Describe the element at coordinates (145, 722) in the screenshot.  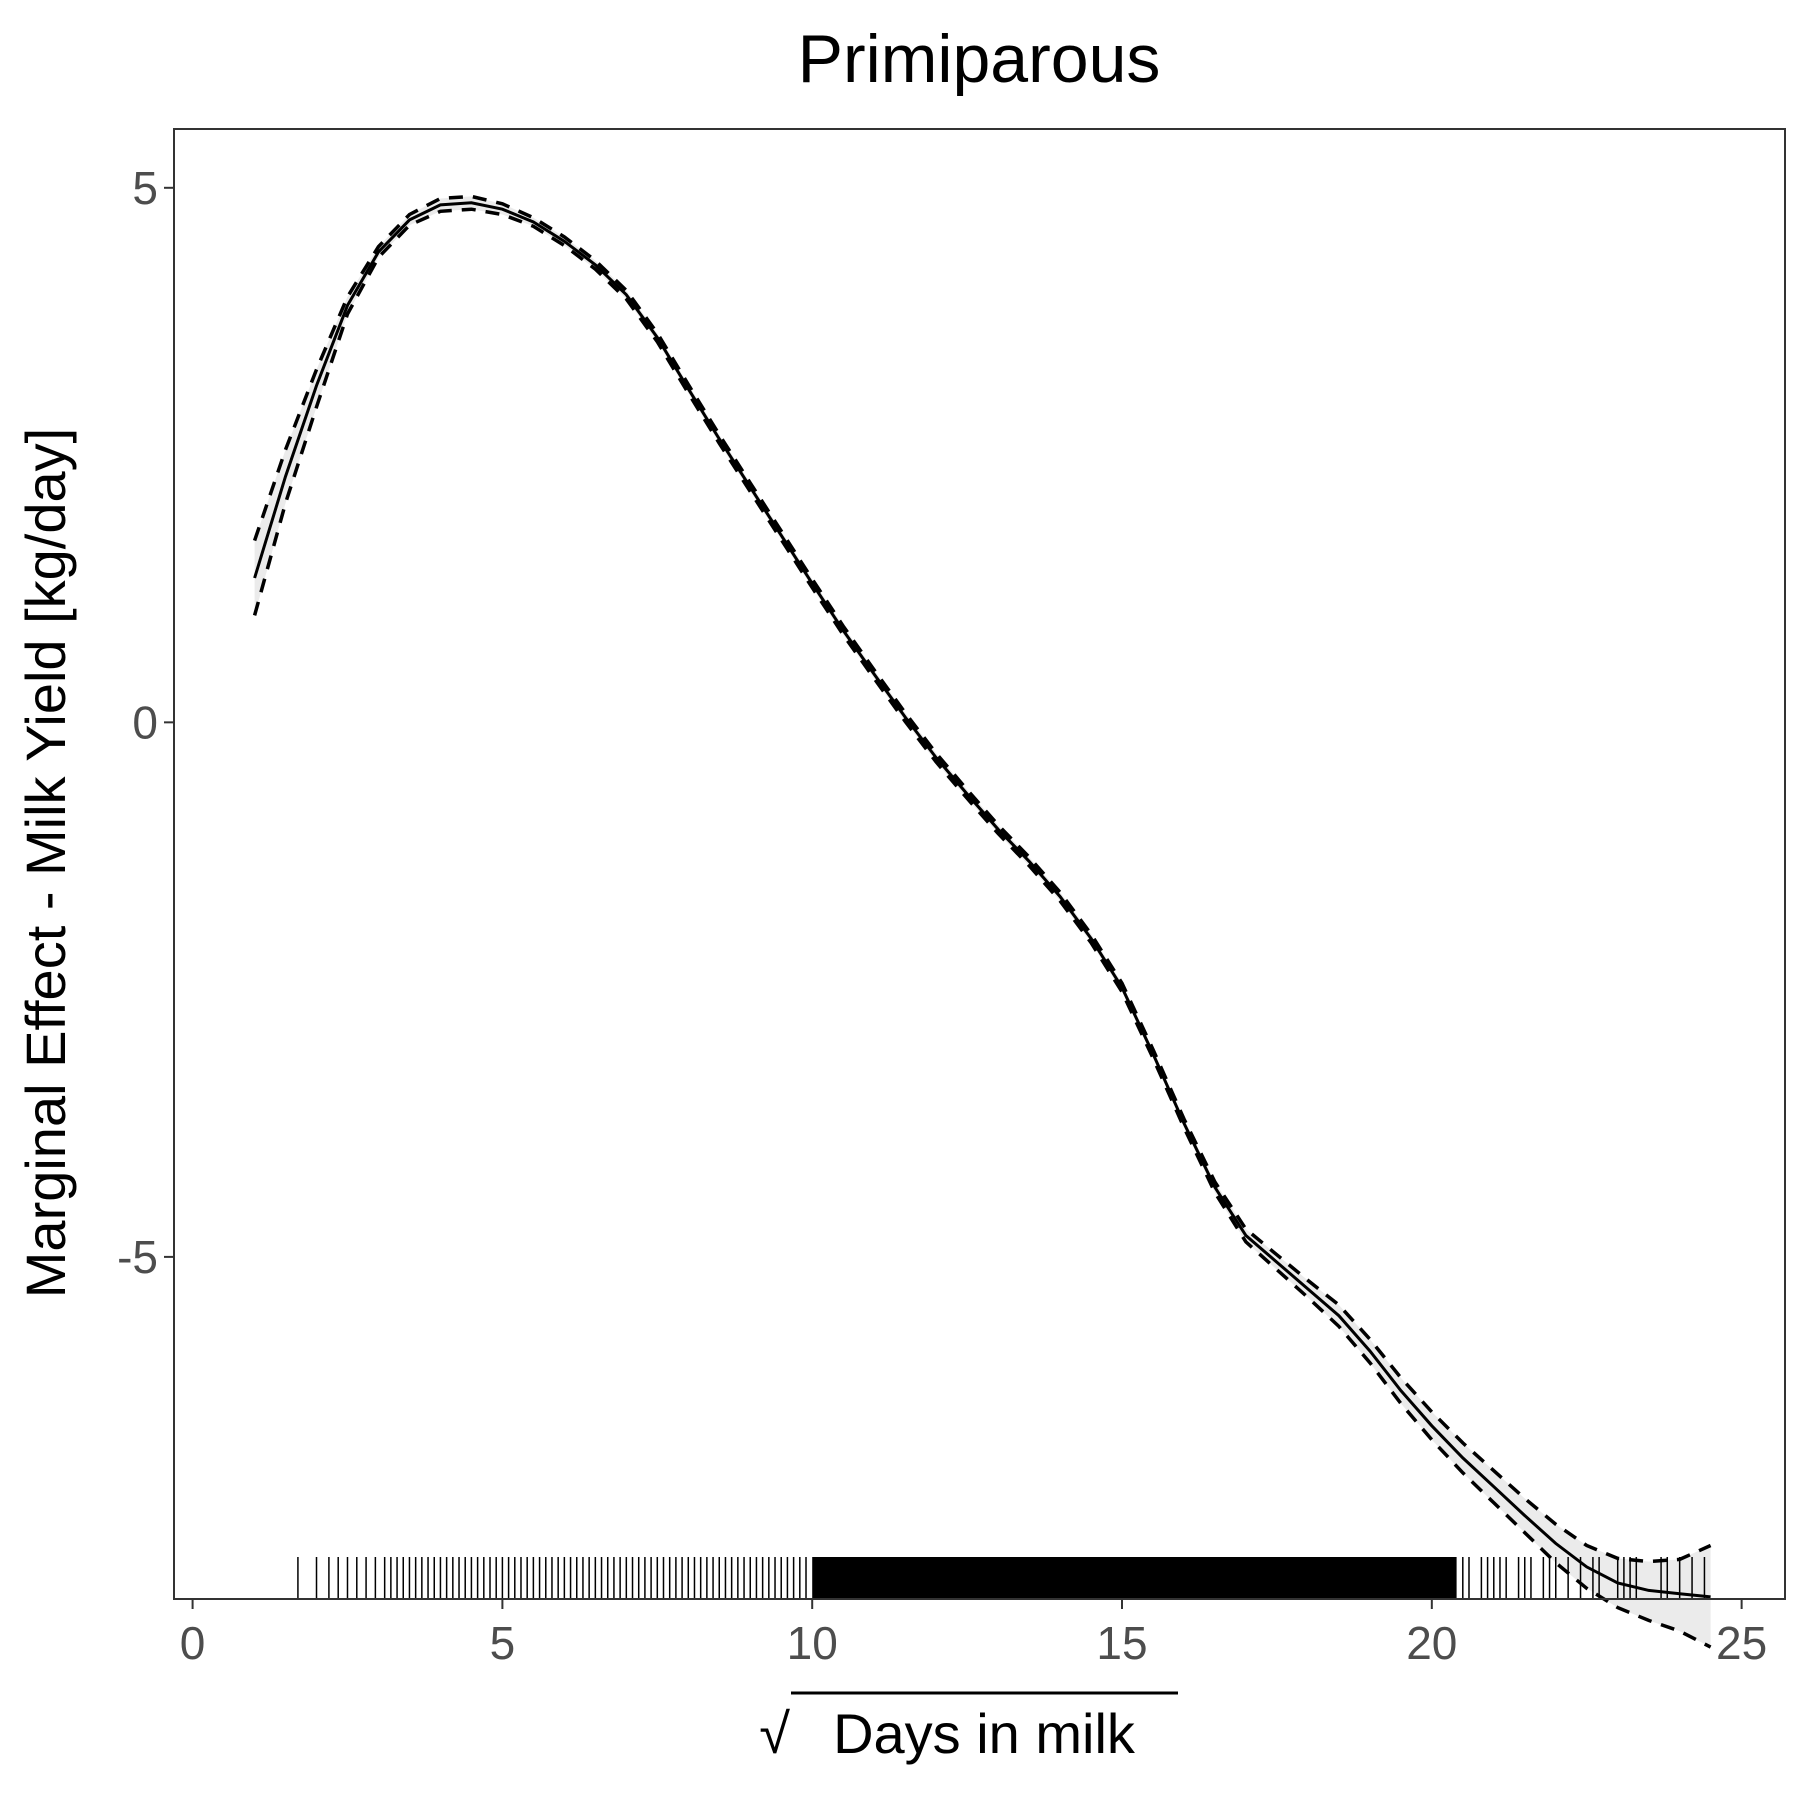
I see `y-tick-label: 0` at that location.